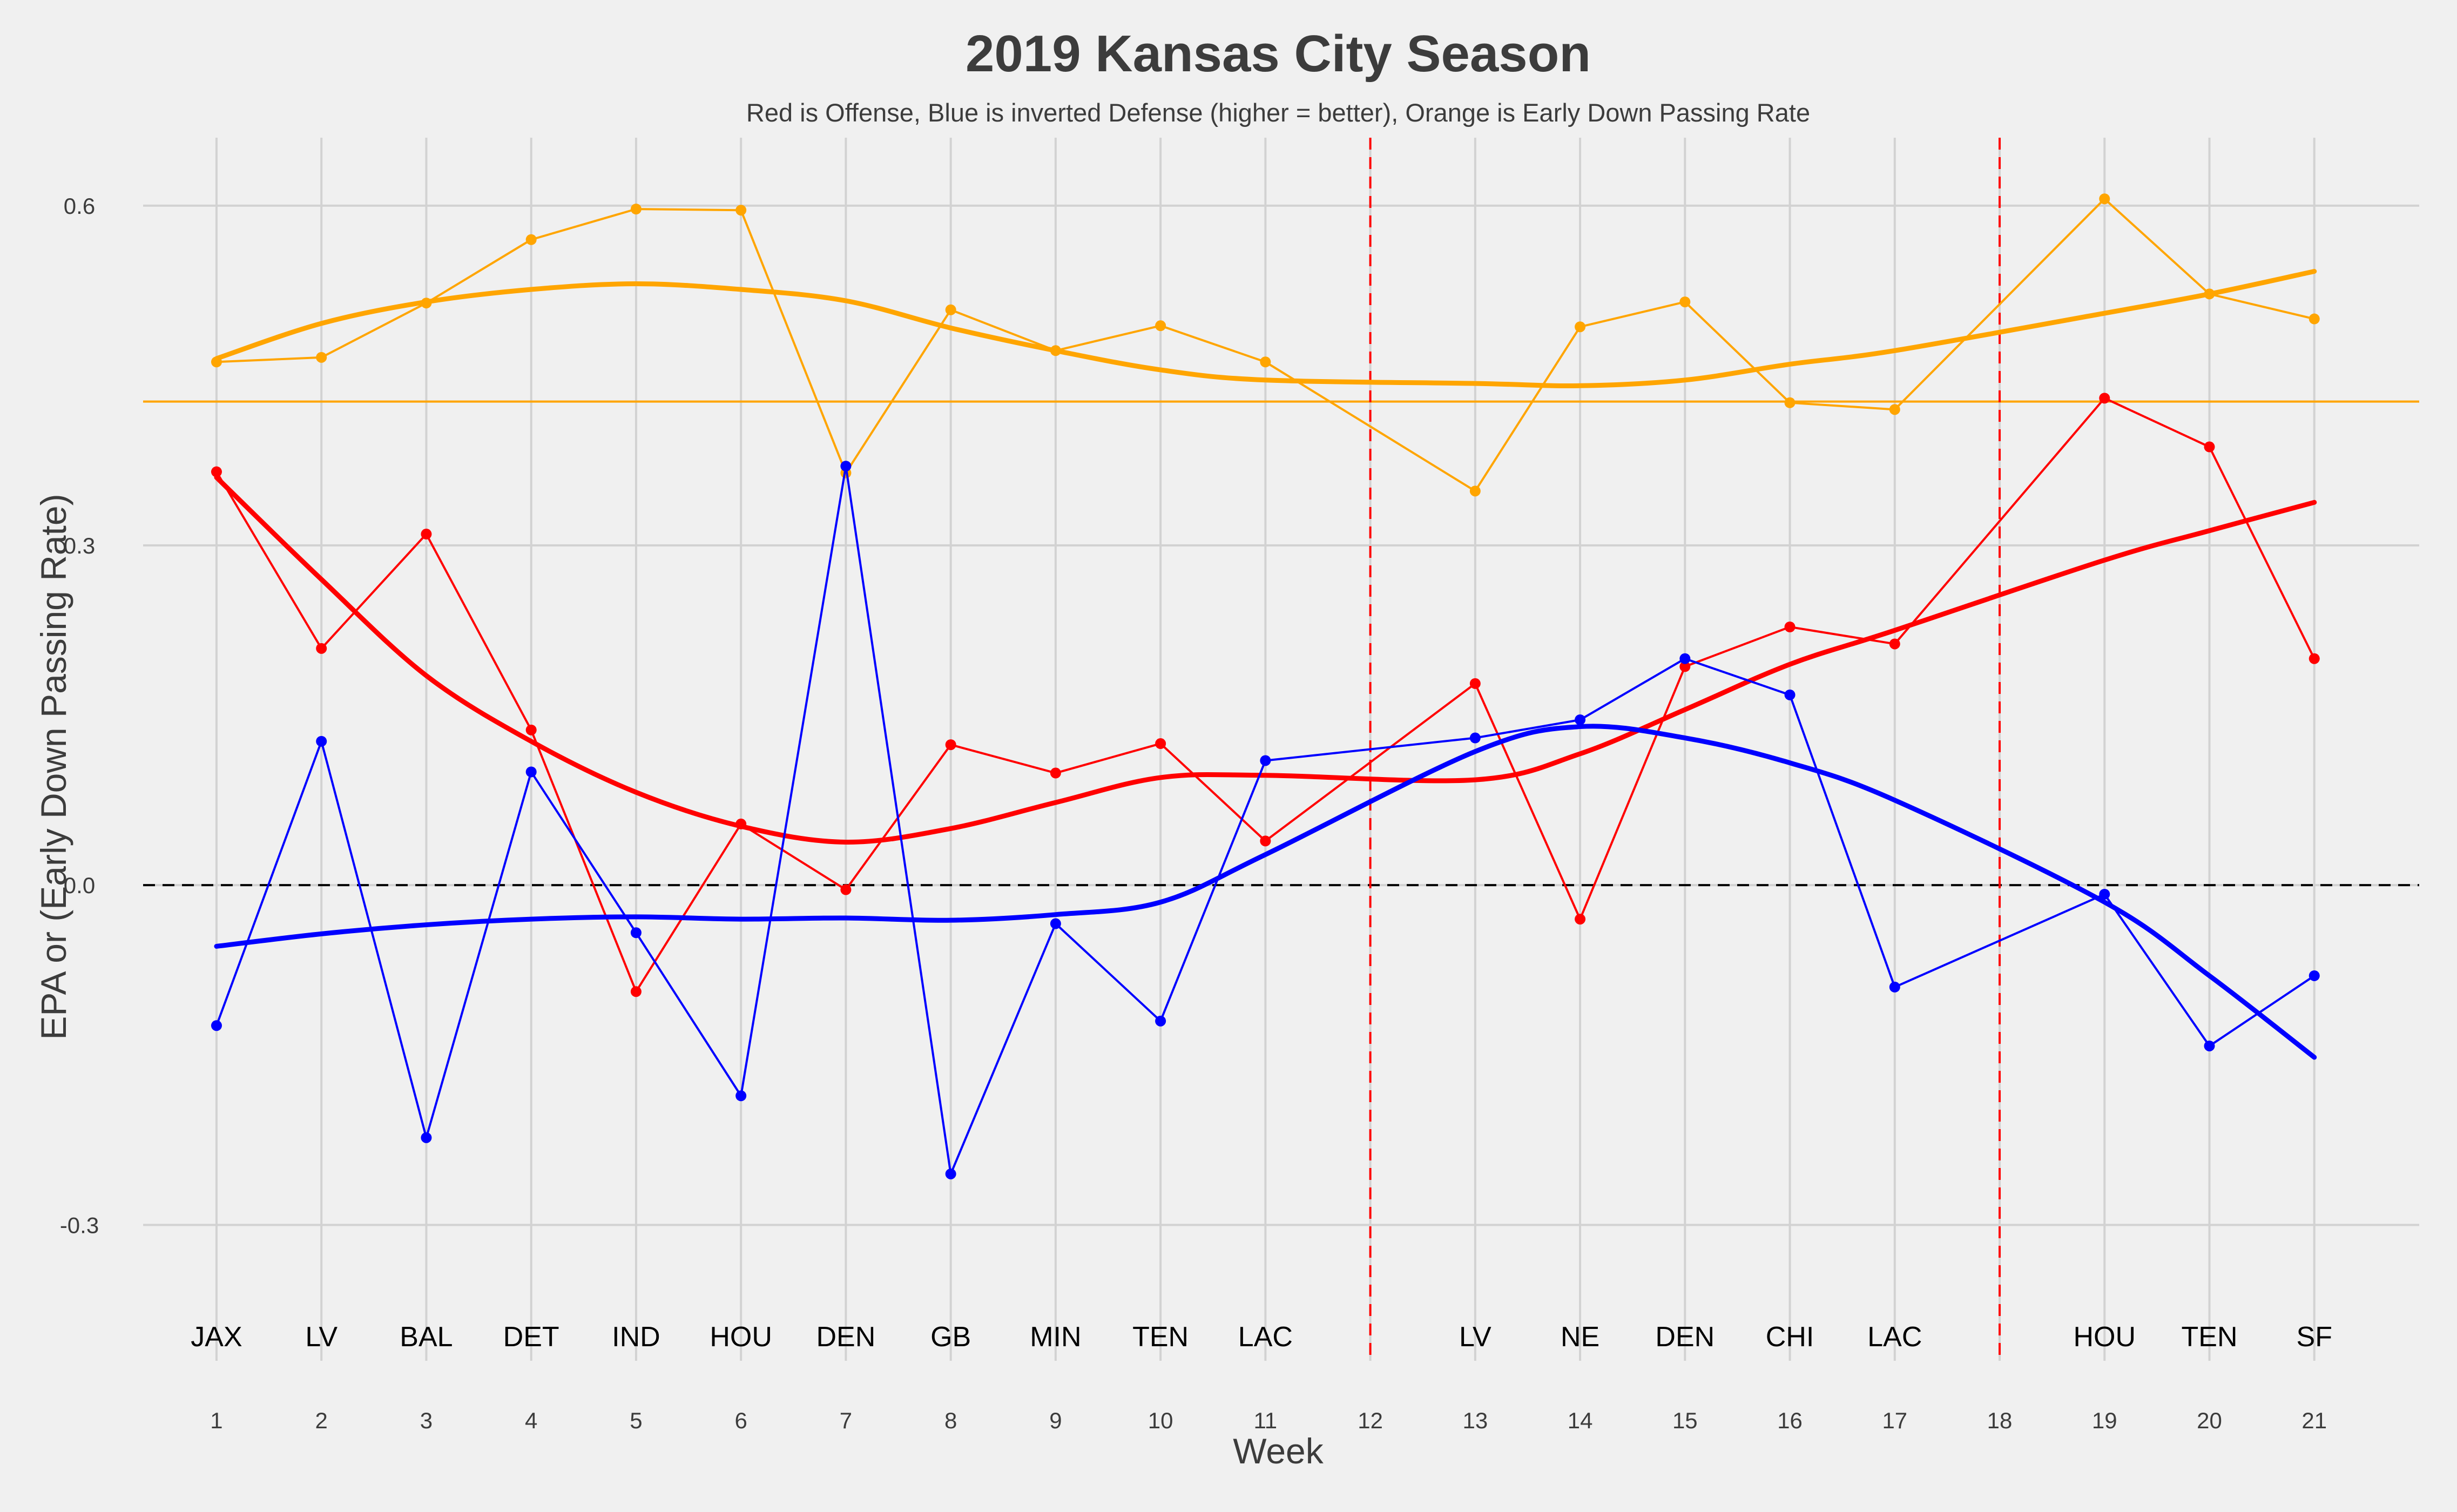  Describe the element at coordinates (741, 1337) in the screenshot. I see `opponent-label: HOU` at that location.